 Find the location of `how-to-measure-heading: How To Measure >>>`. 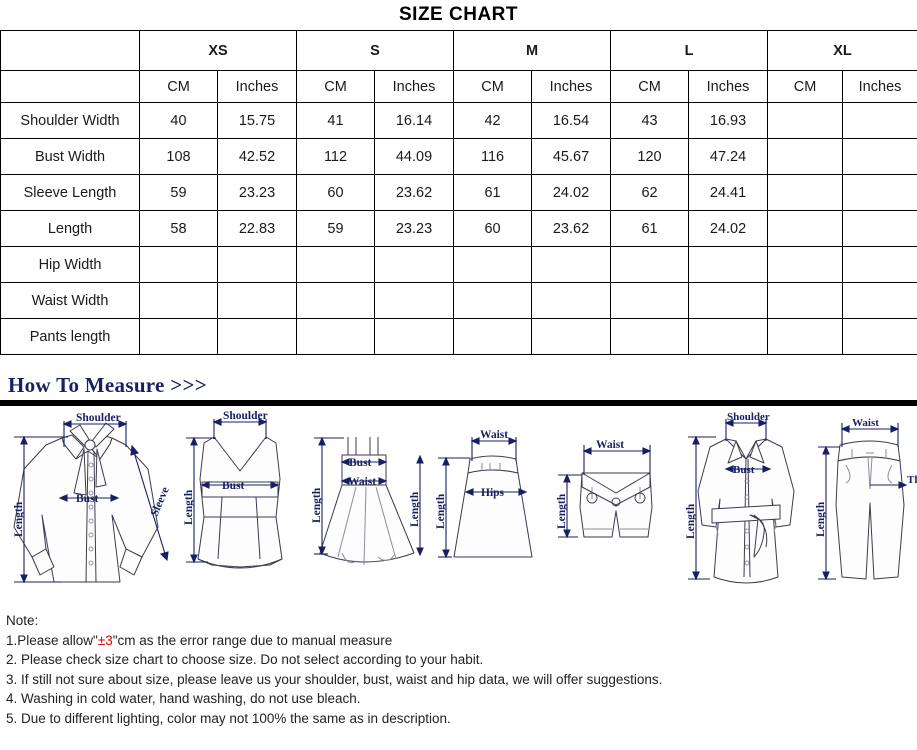

how-to-measure-heading: How To Measure >>> is located at coordinates (108, 385).